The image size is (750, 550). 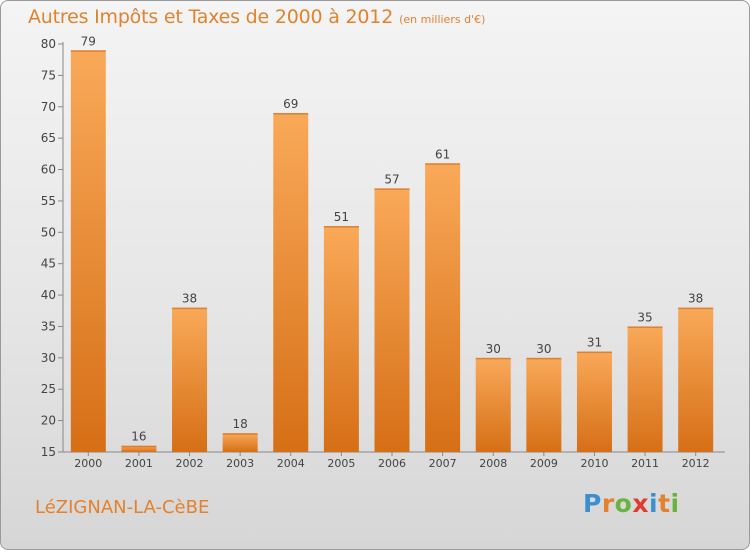 I want to click on y-tick-label: 25, so click(x=48, y=389).